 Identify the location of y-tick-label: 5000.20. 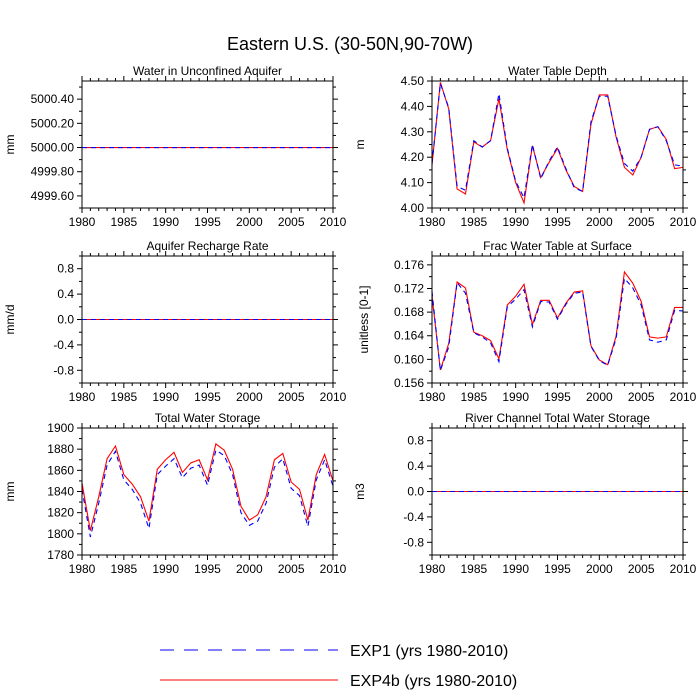
(53, 123).